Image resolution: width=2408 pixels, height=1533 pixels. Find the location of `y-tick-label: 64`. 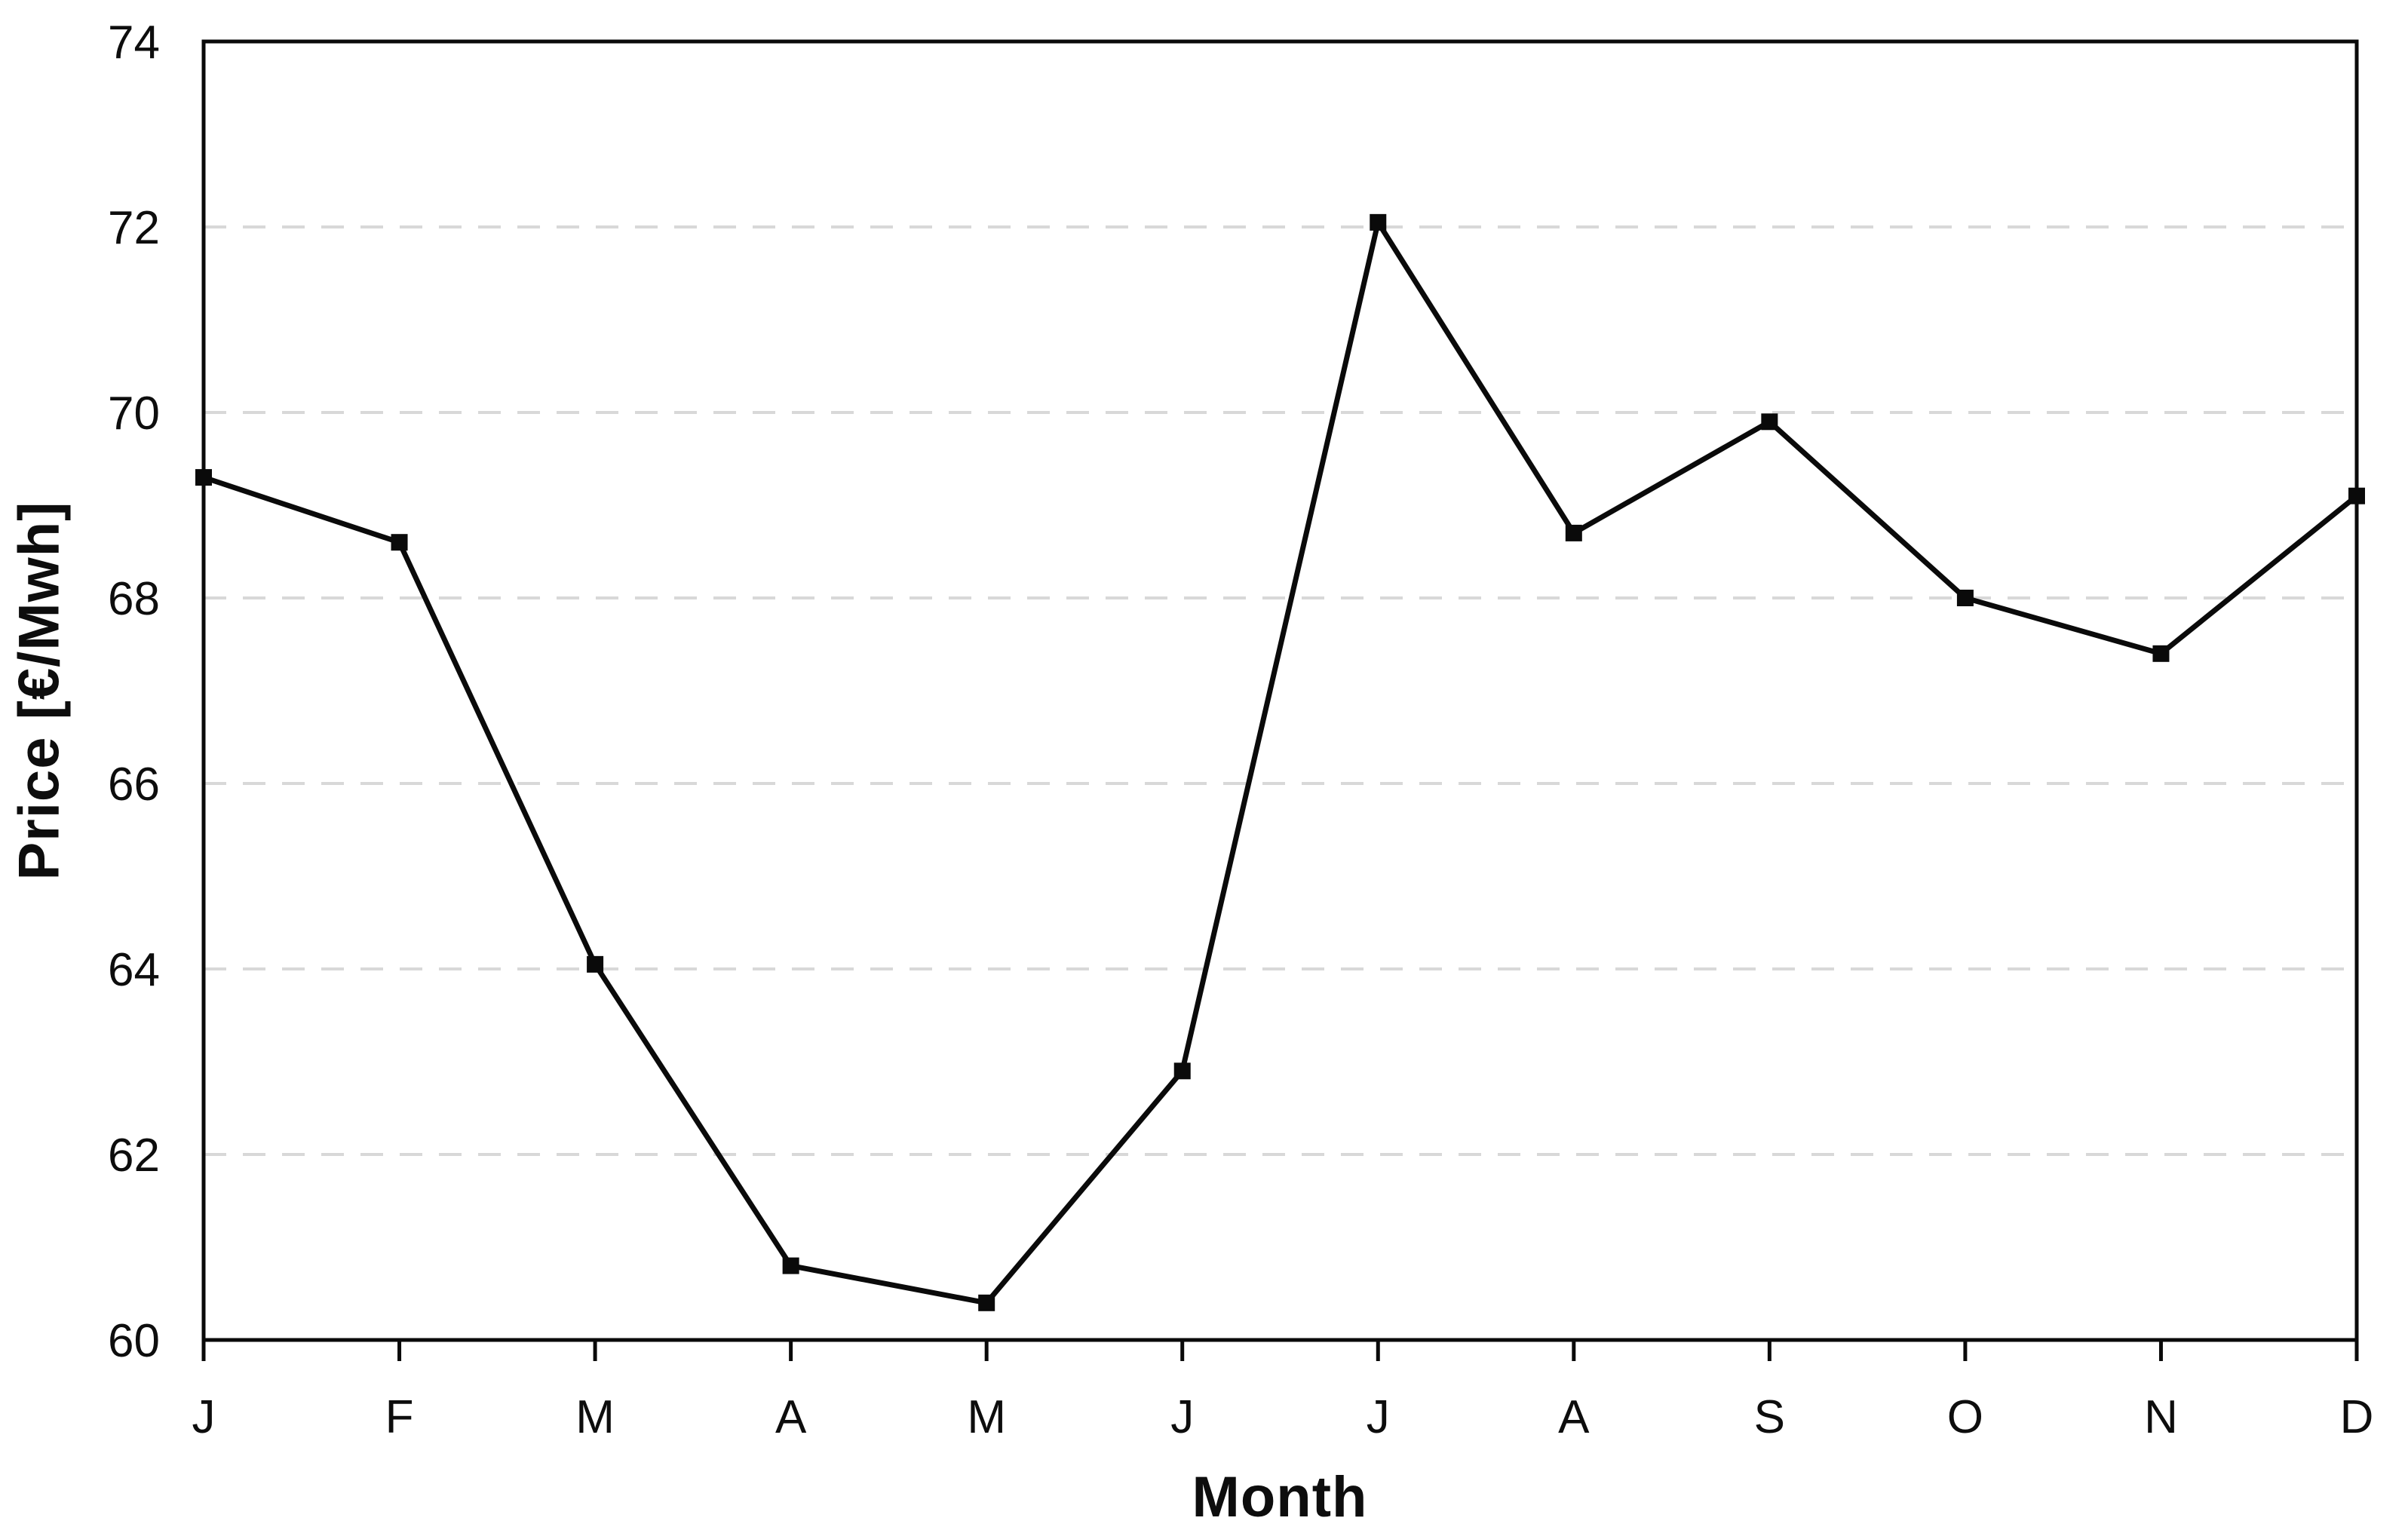

y-tick-label: 64 is located at coordinates (134, 970).